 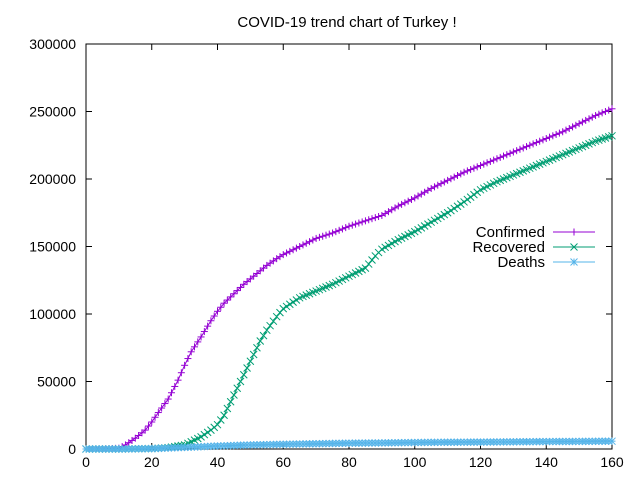 What do you see at coordinates (152, 462) in the screenshot?
I see `x-tick-label: 20` at bounding box center [152, 462].